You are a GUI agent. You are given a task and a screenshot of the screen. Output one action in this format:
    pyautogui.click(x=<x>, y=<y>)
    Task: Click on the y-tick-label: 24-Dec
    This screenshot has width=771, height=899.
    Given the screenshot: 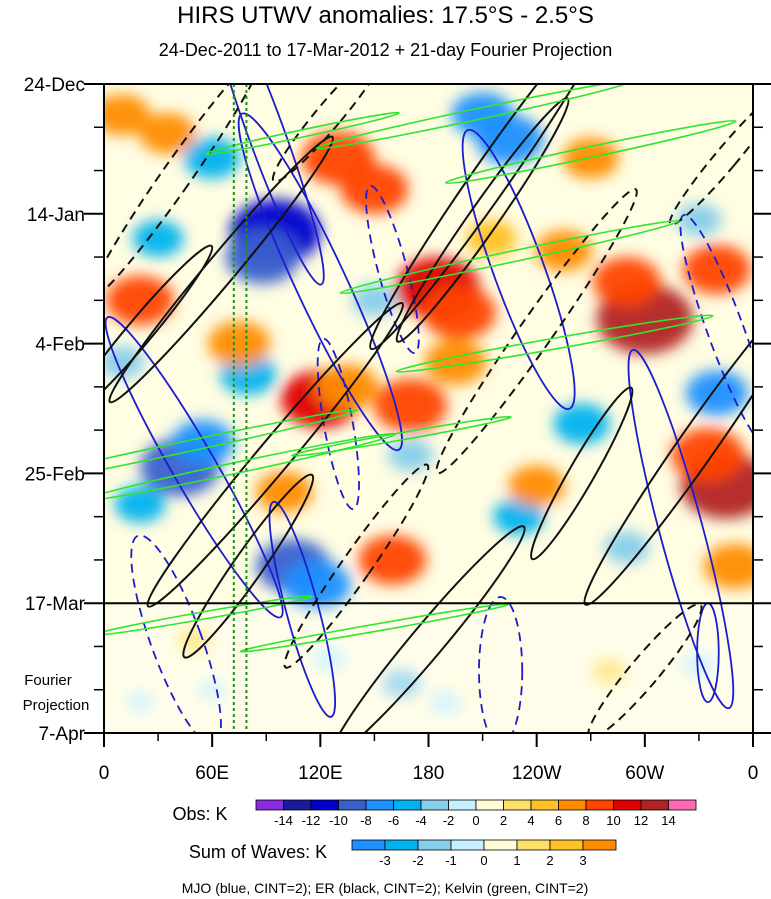 What is the action you would take?
    pyautogui.click(x=54, y=85)
    